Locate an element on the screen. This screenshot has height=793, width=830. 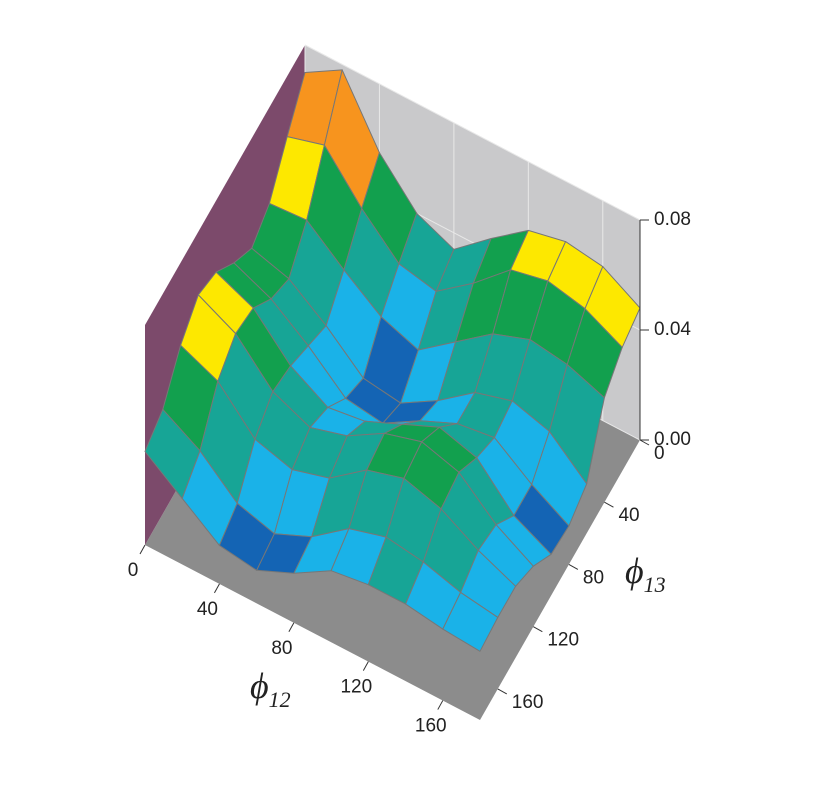
x-tick-label: 120 is located at coordinates (356, 687).